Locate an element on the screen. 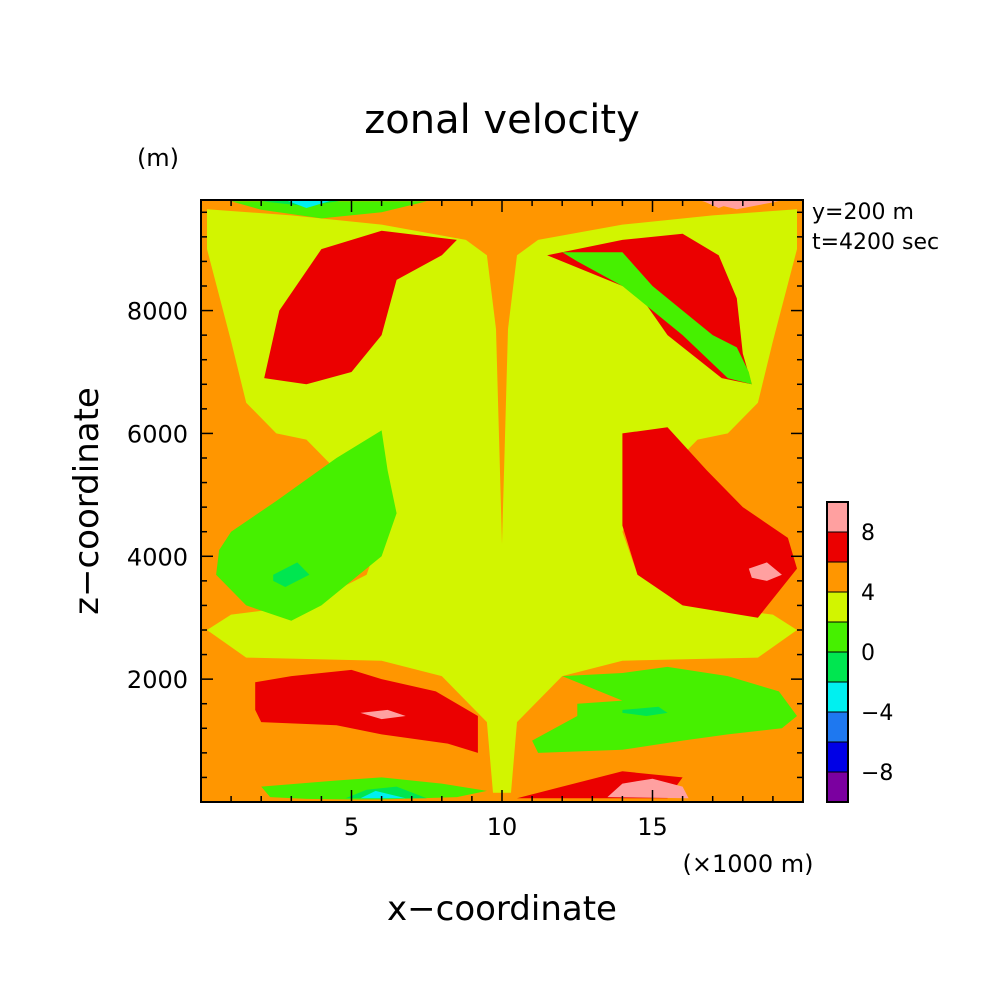 The image size is (1004, 1004). x-tick-label: 5 is located at coordinates (351, 827).